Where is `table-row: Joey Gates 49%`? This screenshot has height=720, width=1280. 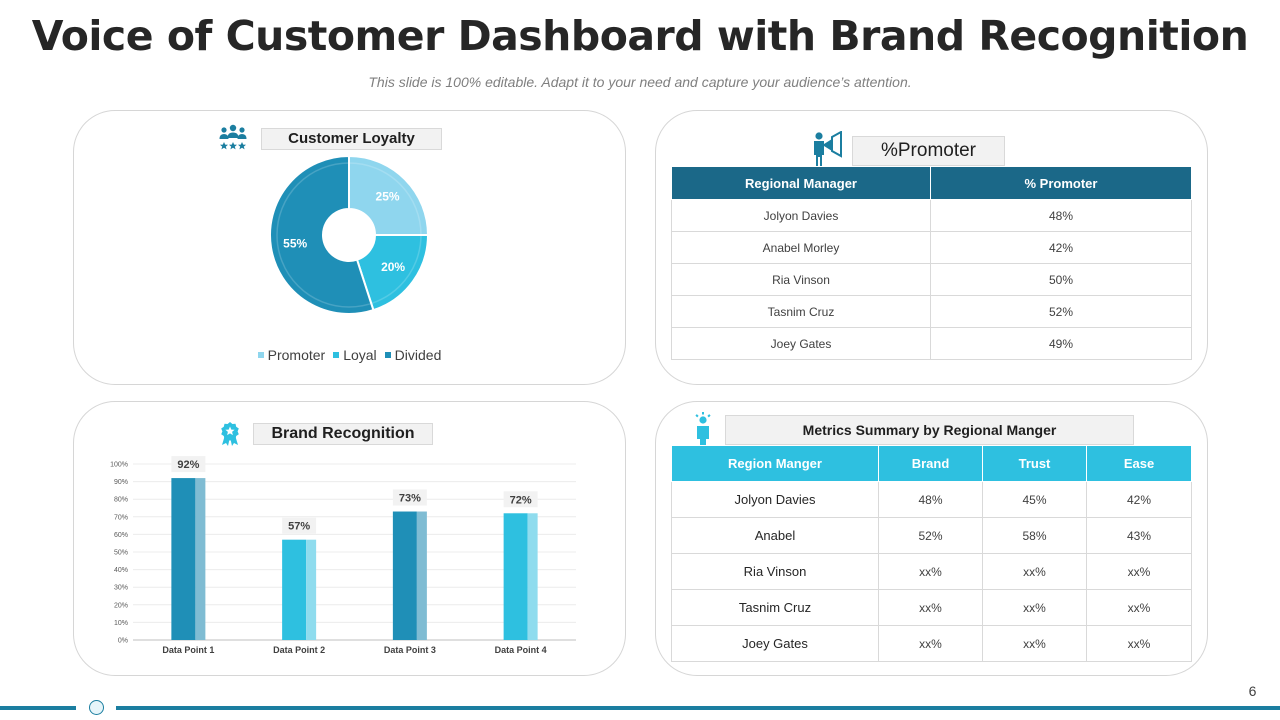 table-row: Joey Gates 49% is located at coordinates (931, 343).